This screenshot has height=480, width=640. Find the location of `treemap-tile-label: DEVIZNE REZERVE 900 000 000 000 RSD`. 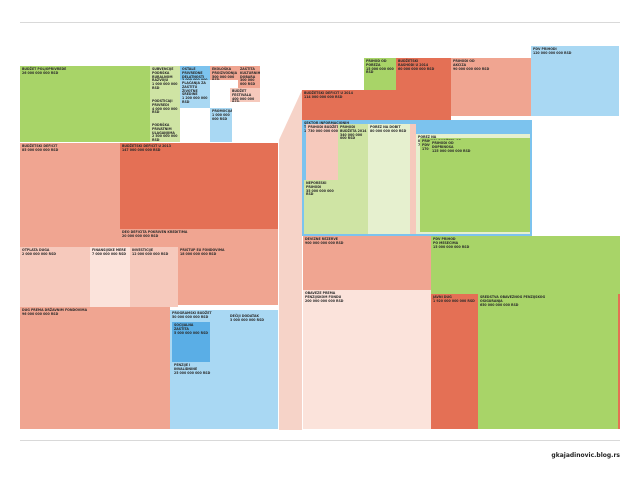

treemap-tile-label: DEVIZNE REZERVE 900 000 000 000 RSD is located at coordinates (324, 241).